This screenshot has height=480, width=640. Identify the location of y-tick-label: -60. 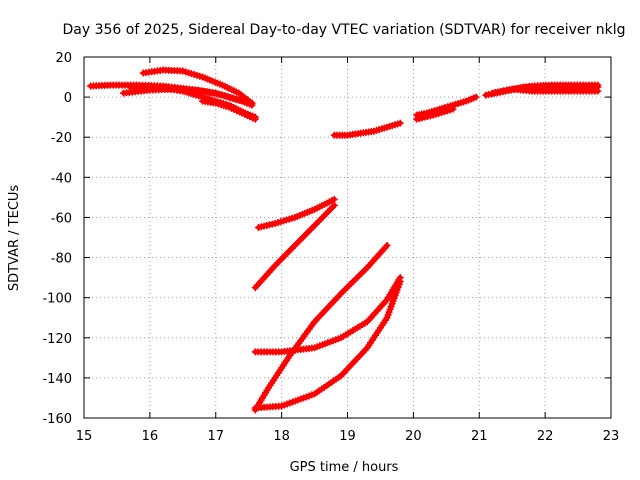
(61, 218).